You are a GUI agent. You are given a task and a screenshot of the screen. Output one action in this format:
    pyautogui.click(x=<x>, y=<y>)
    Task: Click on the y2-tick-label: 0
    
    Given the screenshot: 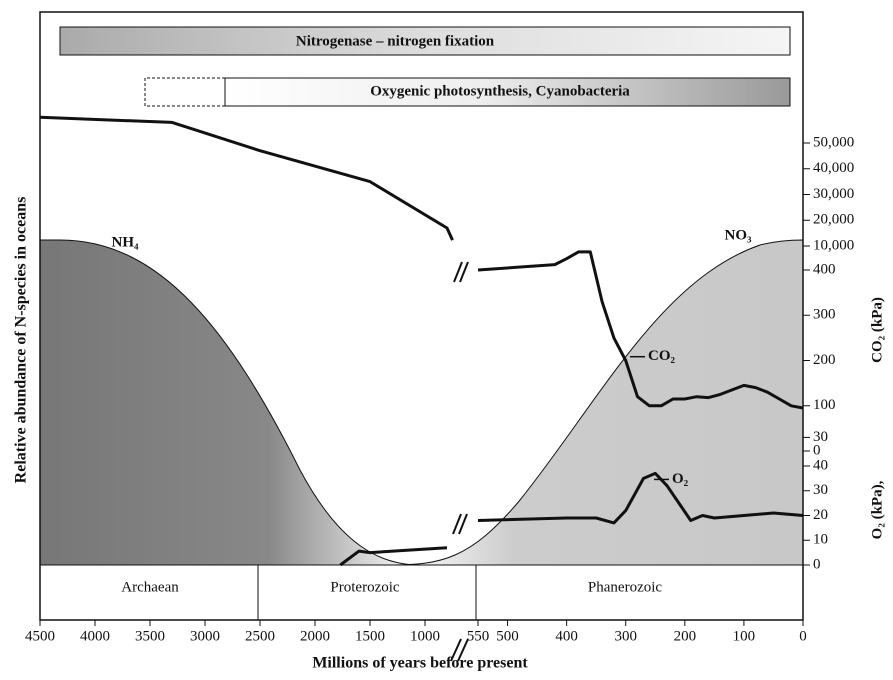 What is the action you would take?
    pyautogui.click(x=817, y=564)
    